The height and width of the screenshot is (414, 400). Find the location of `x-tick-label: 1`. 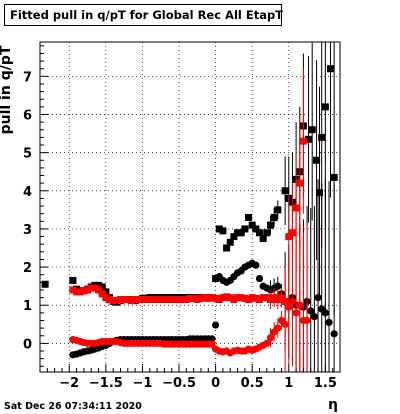

x-tick-label: 1 is located at coordinates (288, 383).